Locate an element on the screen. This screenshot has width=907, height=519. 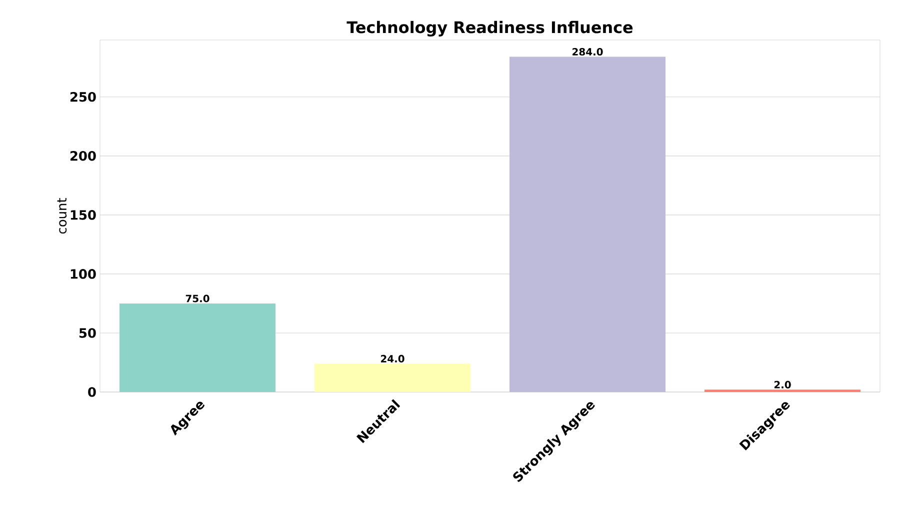
y-axis-title: count is located at coordinates (62, 216).